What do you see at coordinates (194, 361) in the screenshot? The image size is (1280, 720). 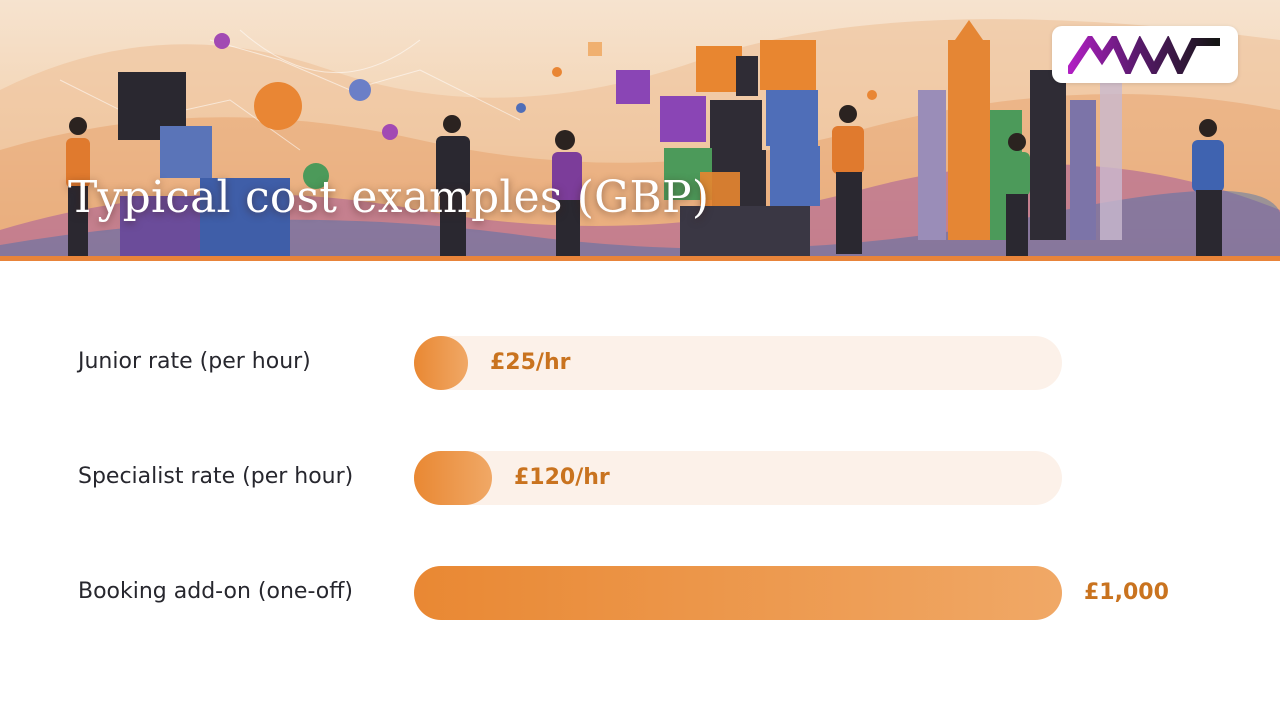 I see `category-label: Junior rate (per hour)` at bounding box center [194, 361].